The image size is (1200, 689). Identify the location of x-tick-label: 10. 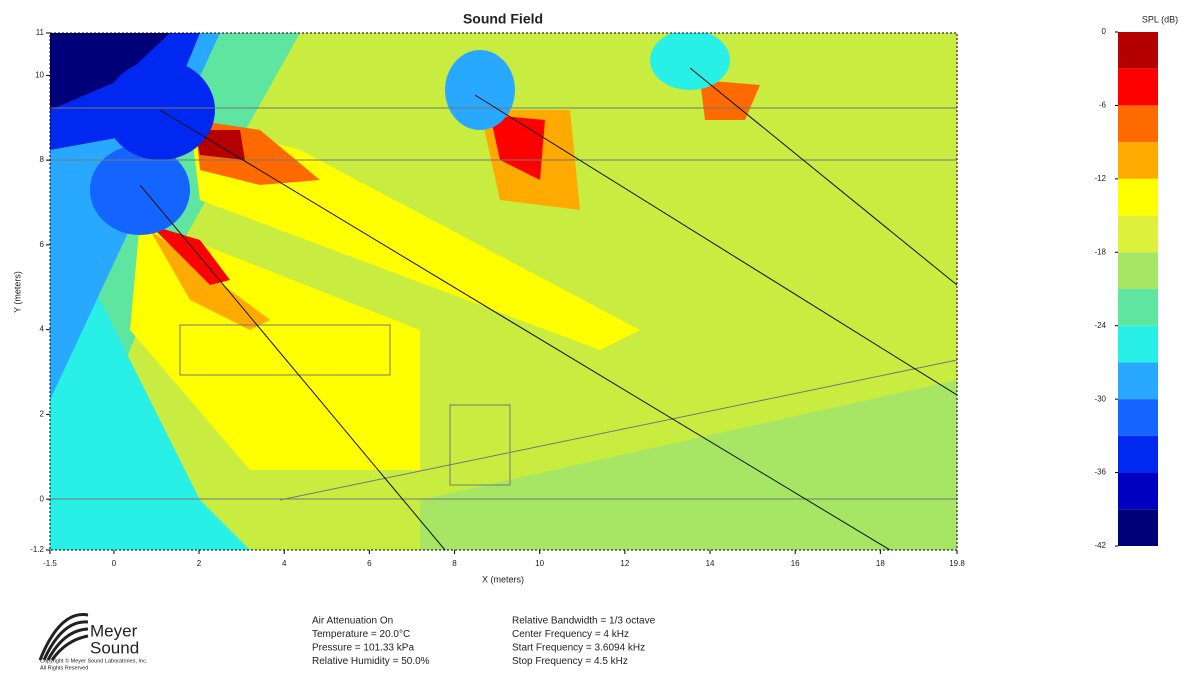
(539, 563).